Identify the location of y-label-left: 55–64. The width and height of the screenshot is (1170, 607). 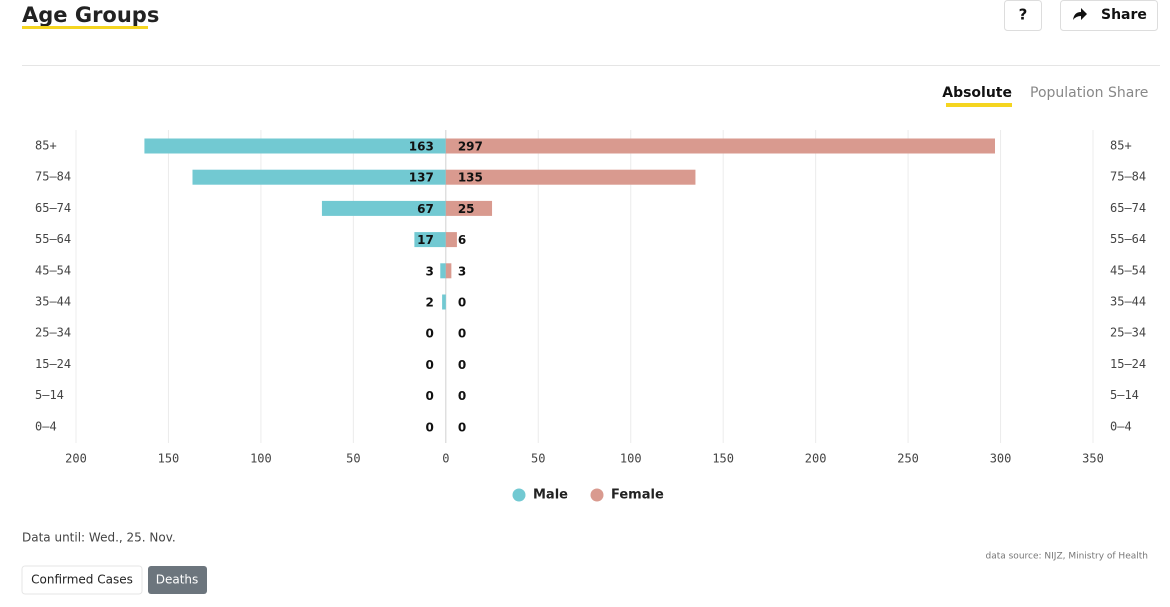
(53, 239).